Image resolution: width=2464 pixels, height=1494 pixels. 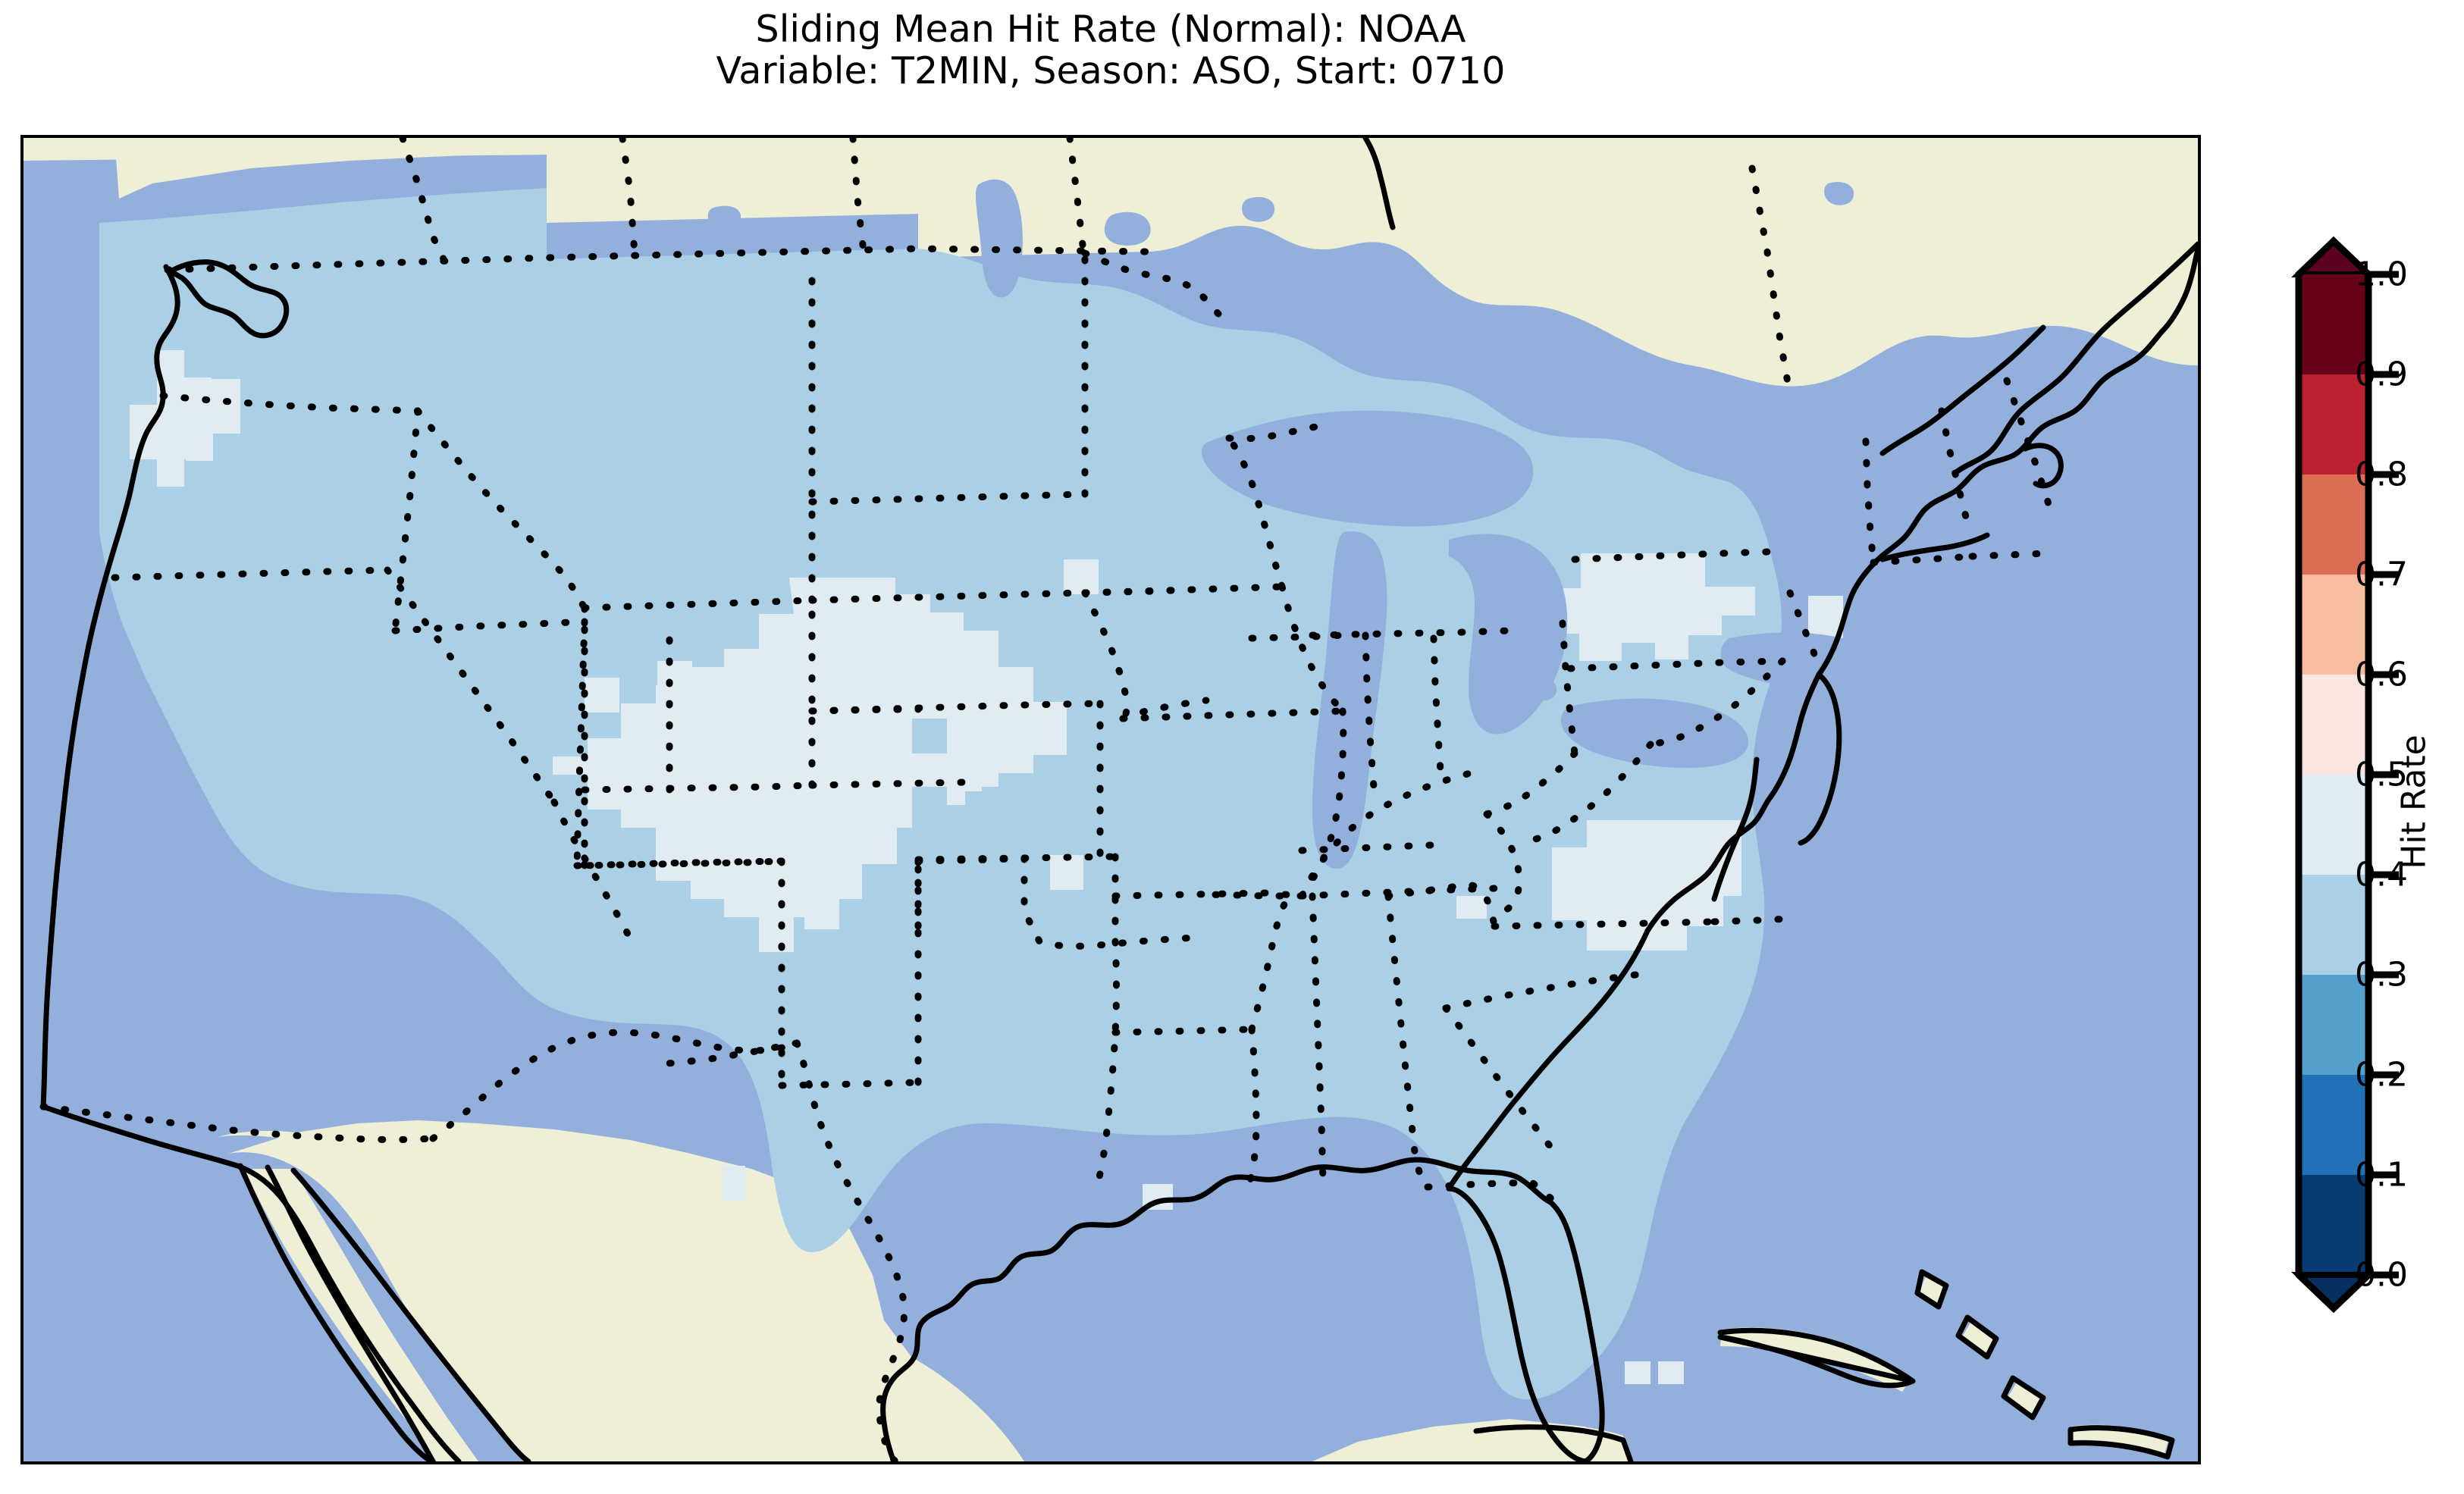 I want to click on colorbar-band-0.1-0.2, so click(x=2334, y=1125).